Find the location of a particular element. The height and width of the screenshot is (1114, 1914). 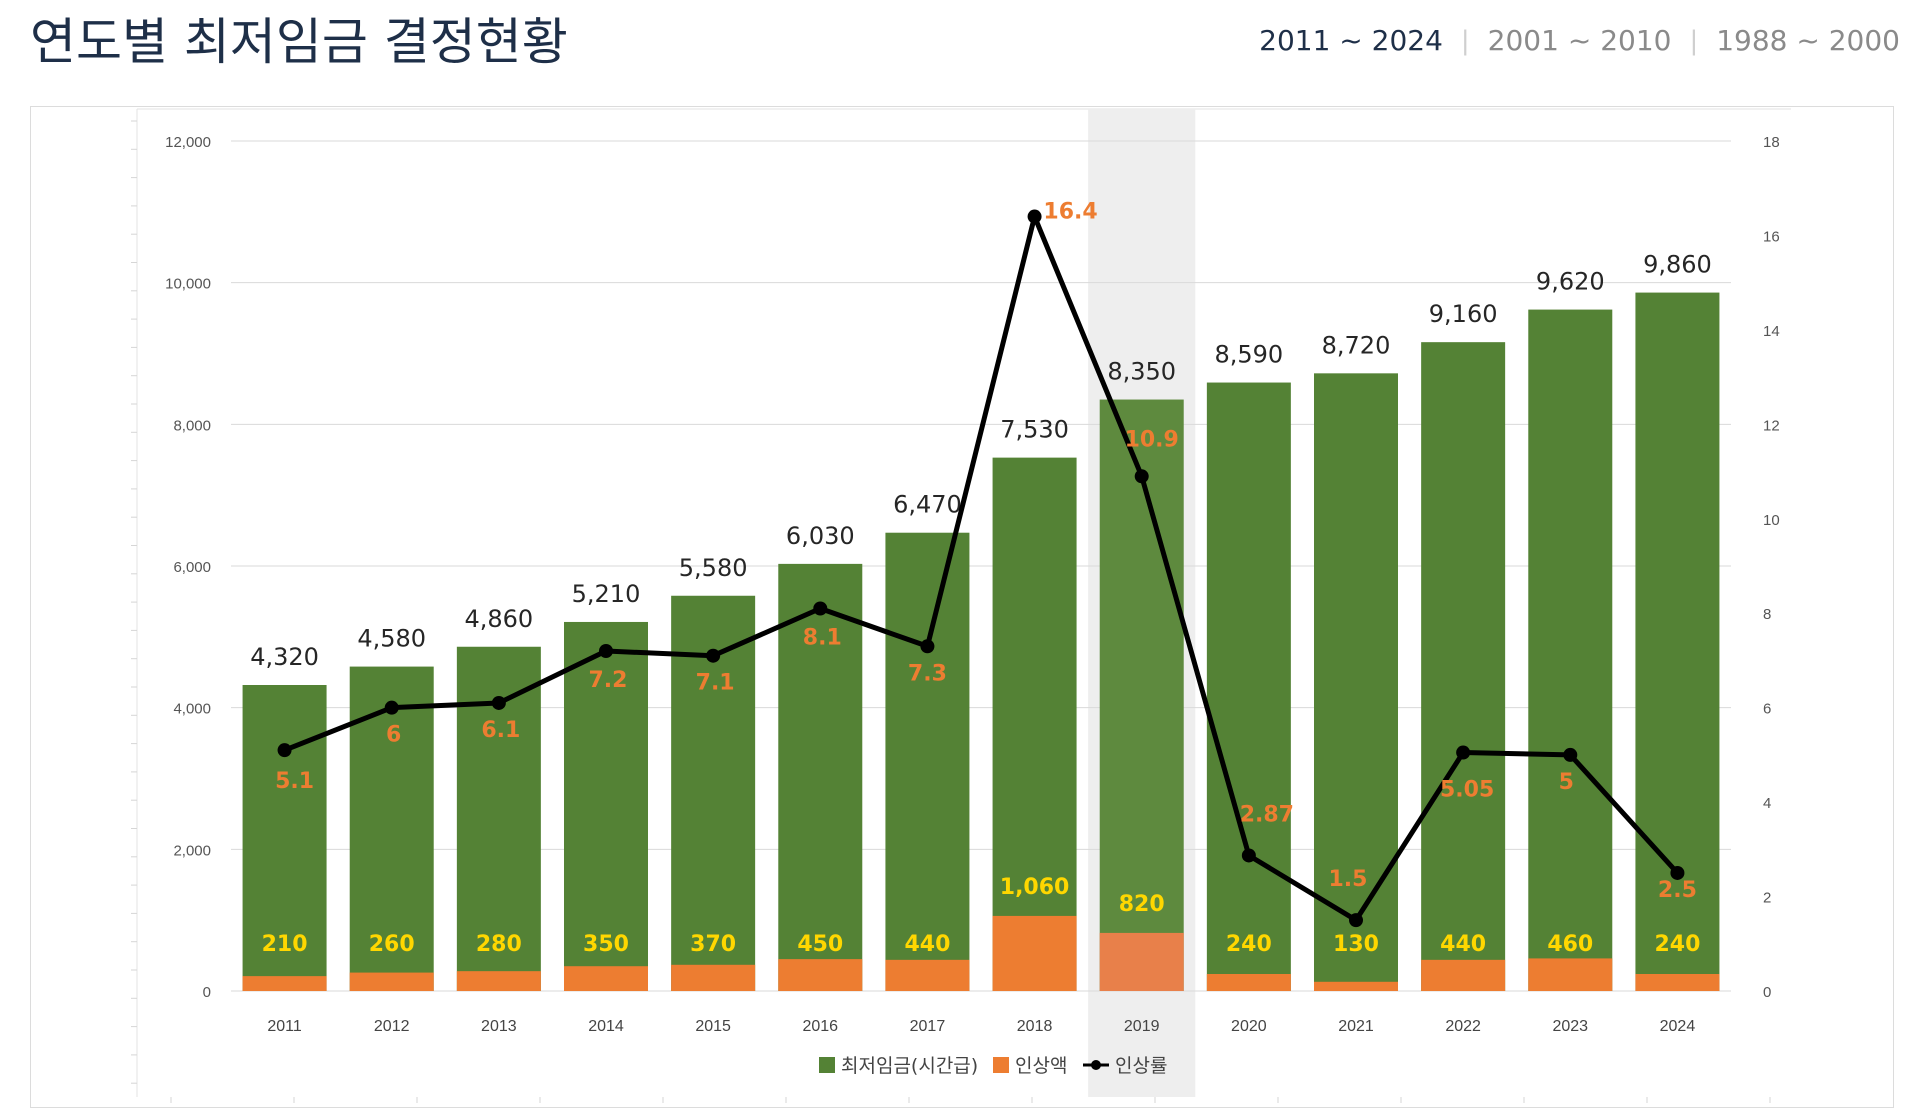

legend-swatch-wage is located at coordinates (827, 1065).